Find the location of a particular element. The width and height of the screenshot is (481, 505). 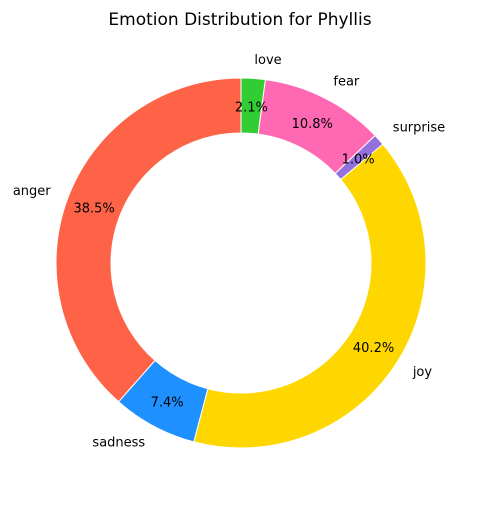

label-sadness: sadness is located at coordinates (118, 443).